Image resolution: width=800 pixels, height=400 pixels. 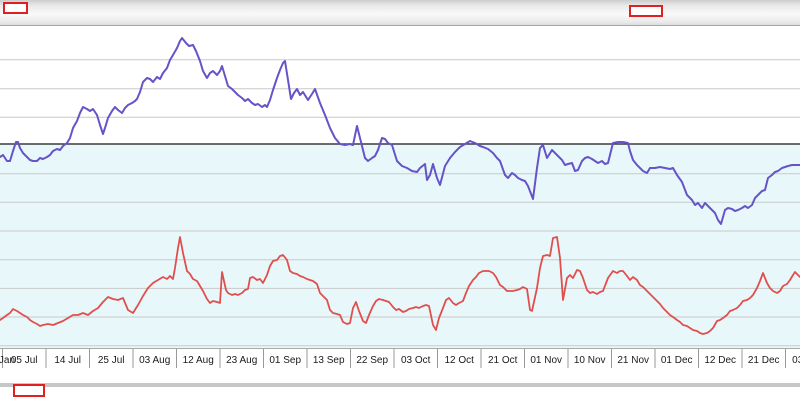 What do you see at coordinates (633, 360) in the screenshot?
I see `x-axis-label: 21 Nov` at bounding box center [633, 360].